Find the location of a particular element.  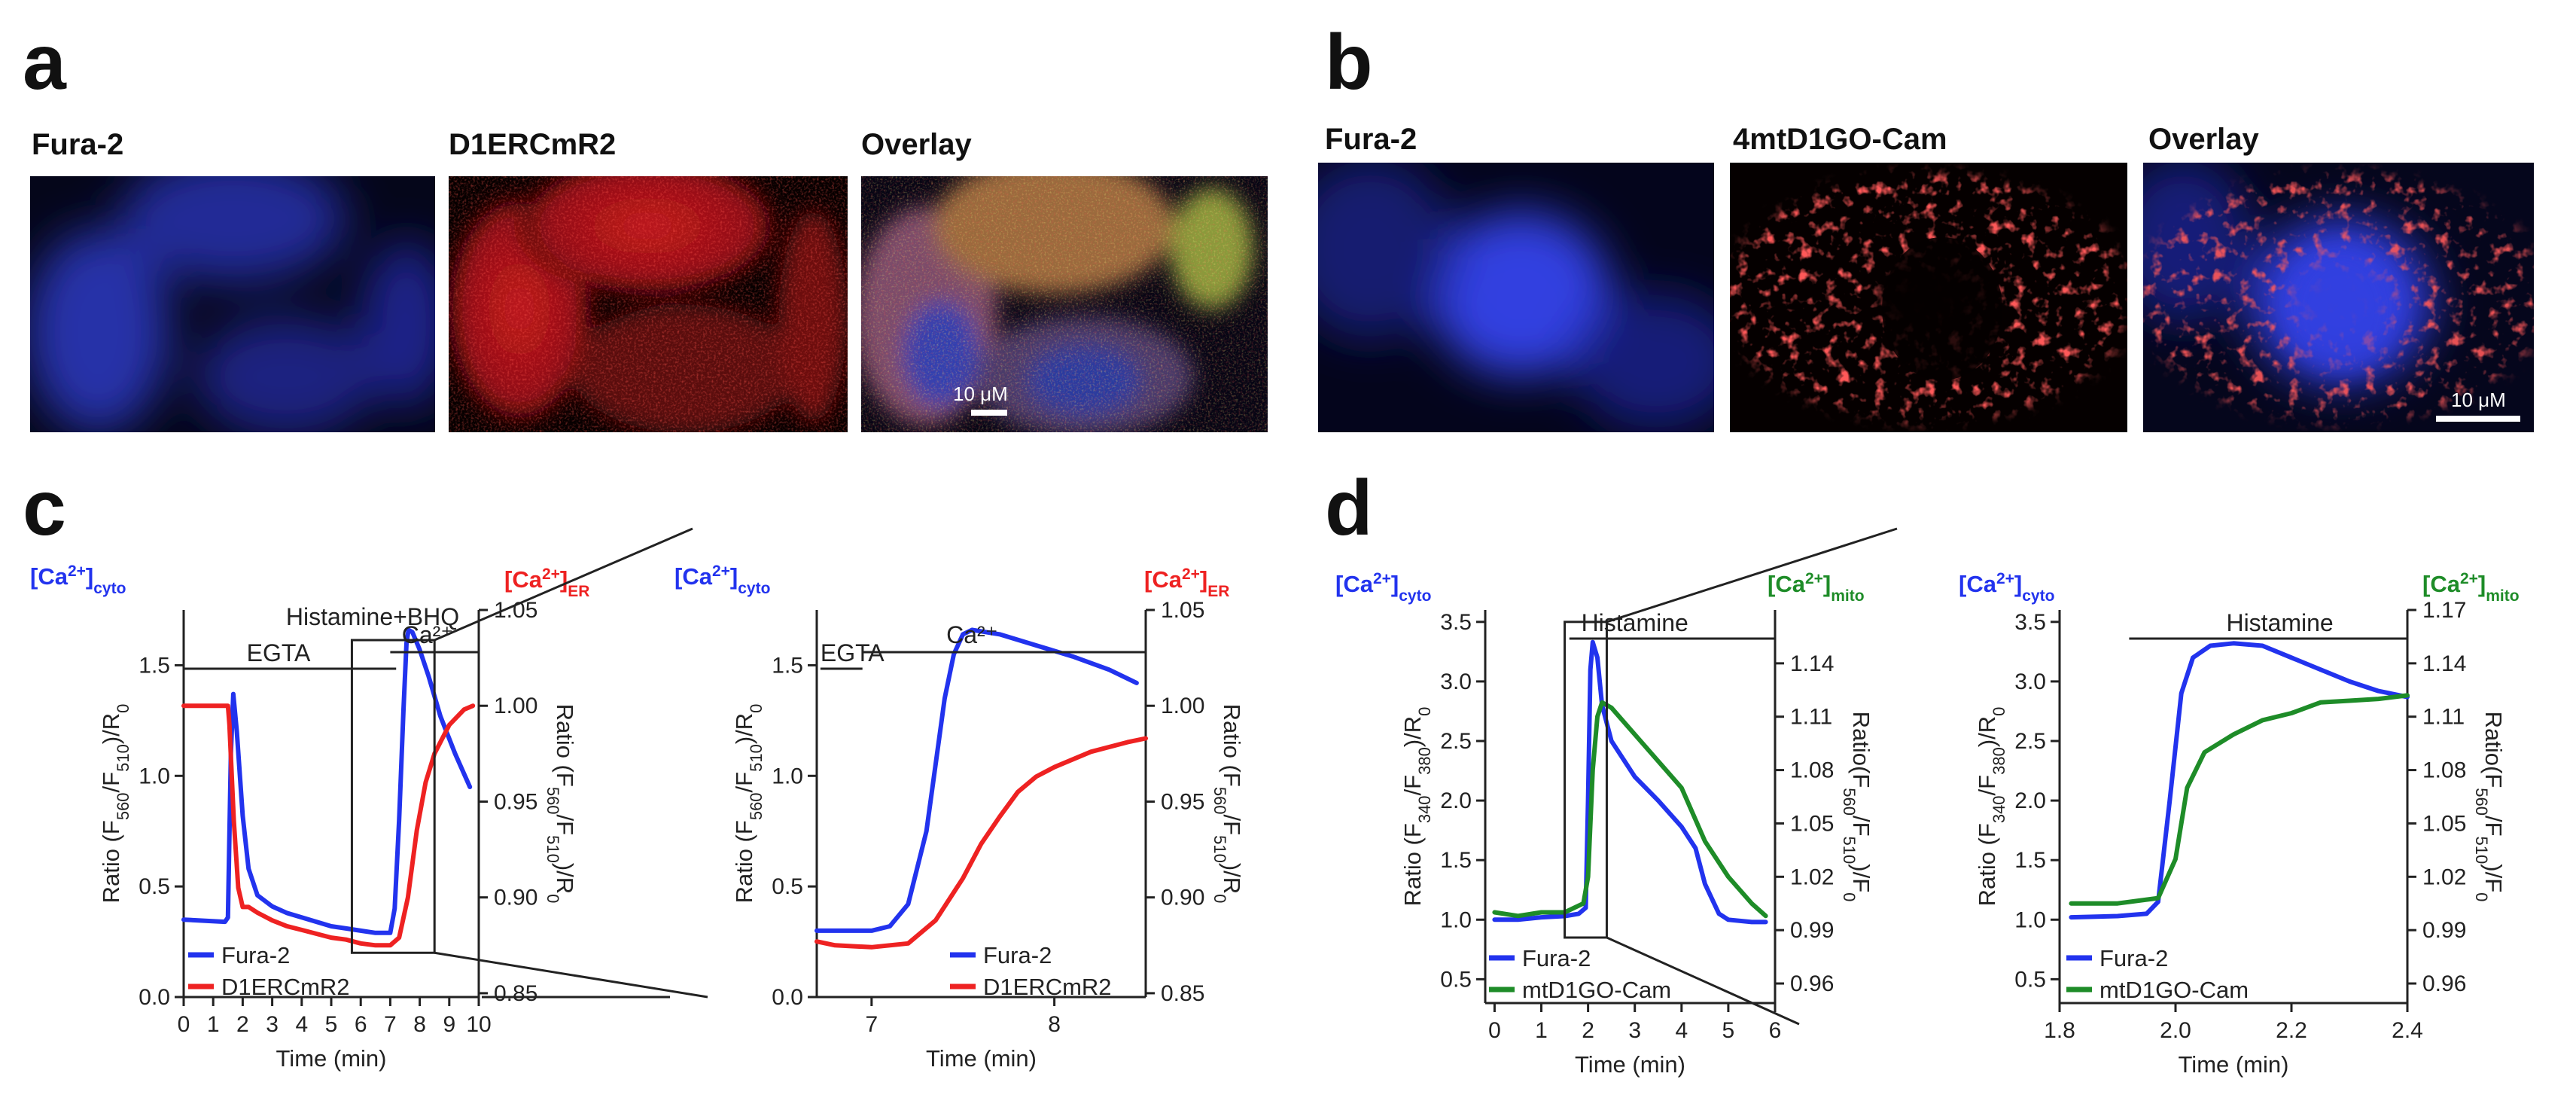

y2-tick-label: 0.99 is located at coordinates (1812, 931).